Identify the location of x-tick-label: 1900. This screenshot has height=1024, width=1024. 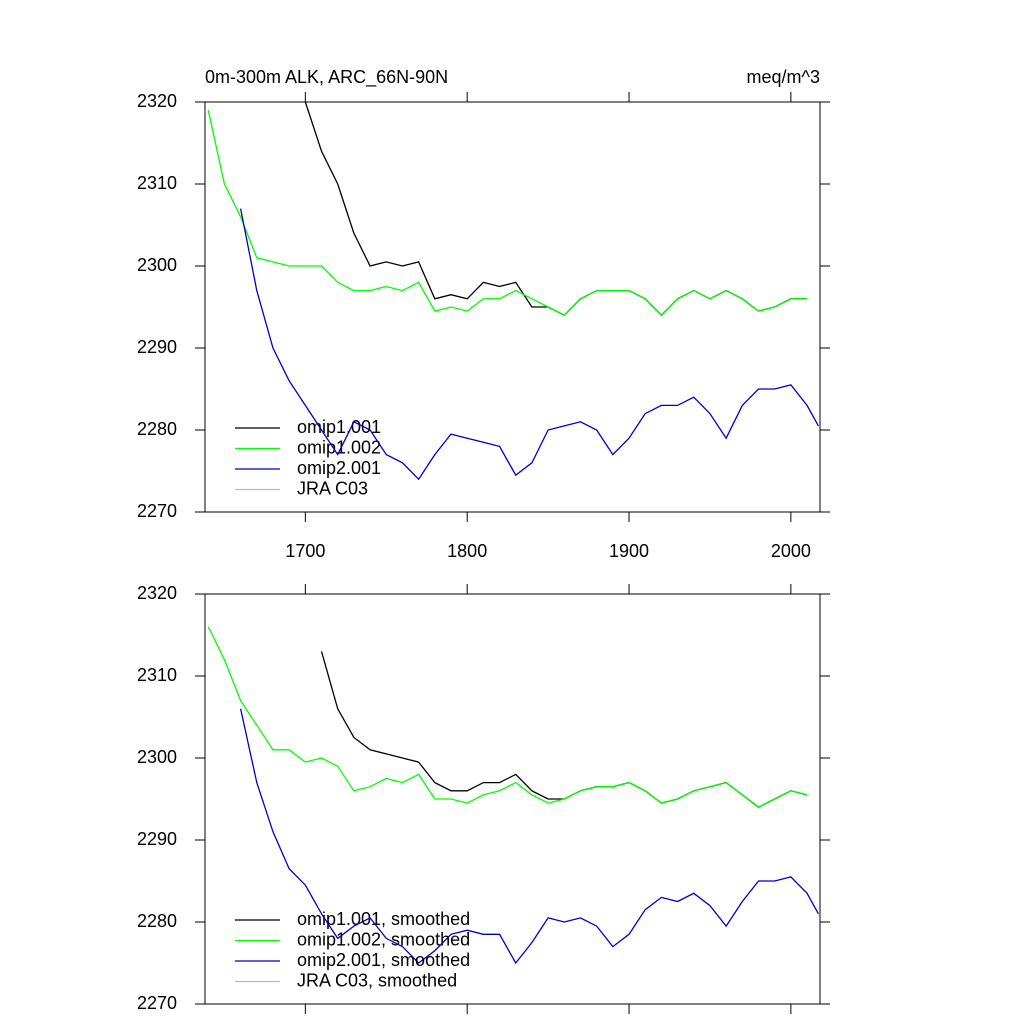
(629, 551).